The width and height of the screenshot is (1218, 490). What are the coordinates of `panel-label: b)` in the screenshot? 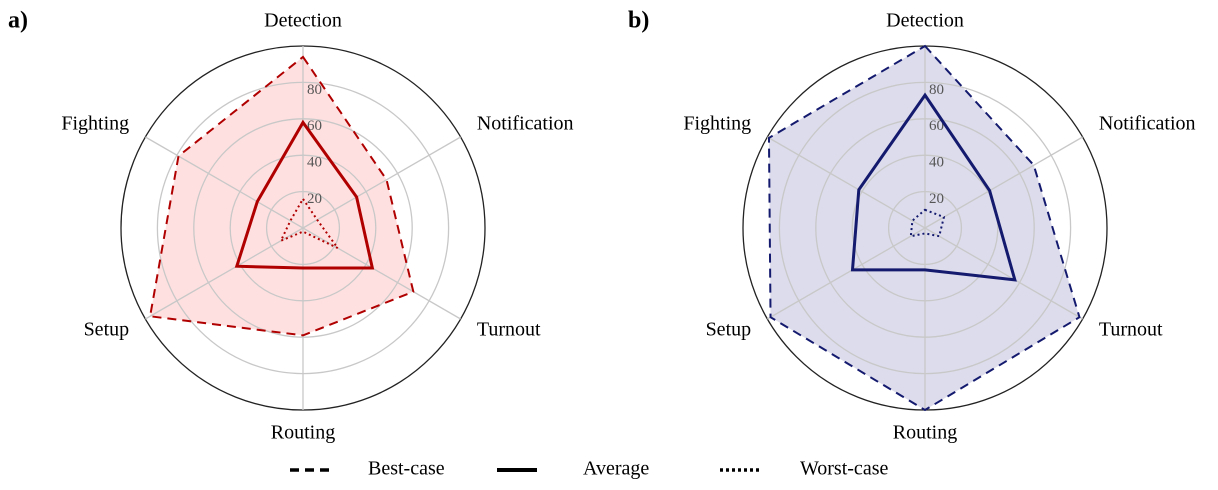 It's located at (638, 21).